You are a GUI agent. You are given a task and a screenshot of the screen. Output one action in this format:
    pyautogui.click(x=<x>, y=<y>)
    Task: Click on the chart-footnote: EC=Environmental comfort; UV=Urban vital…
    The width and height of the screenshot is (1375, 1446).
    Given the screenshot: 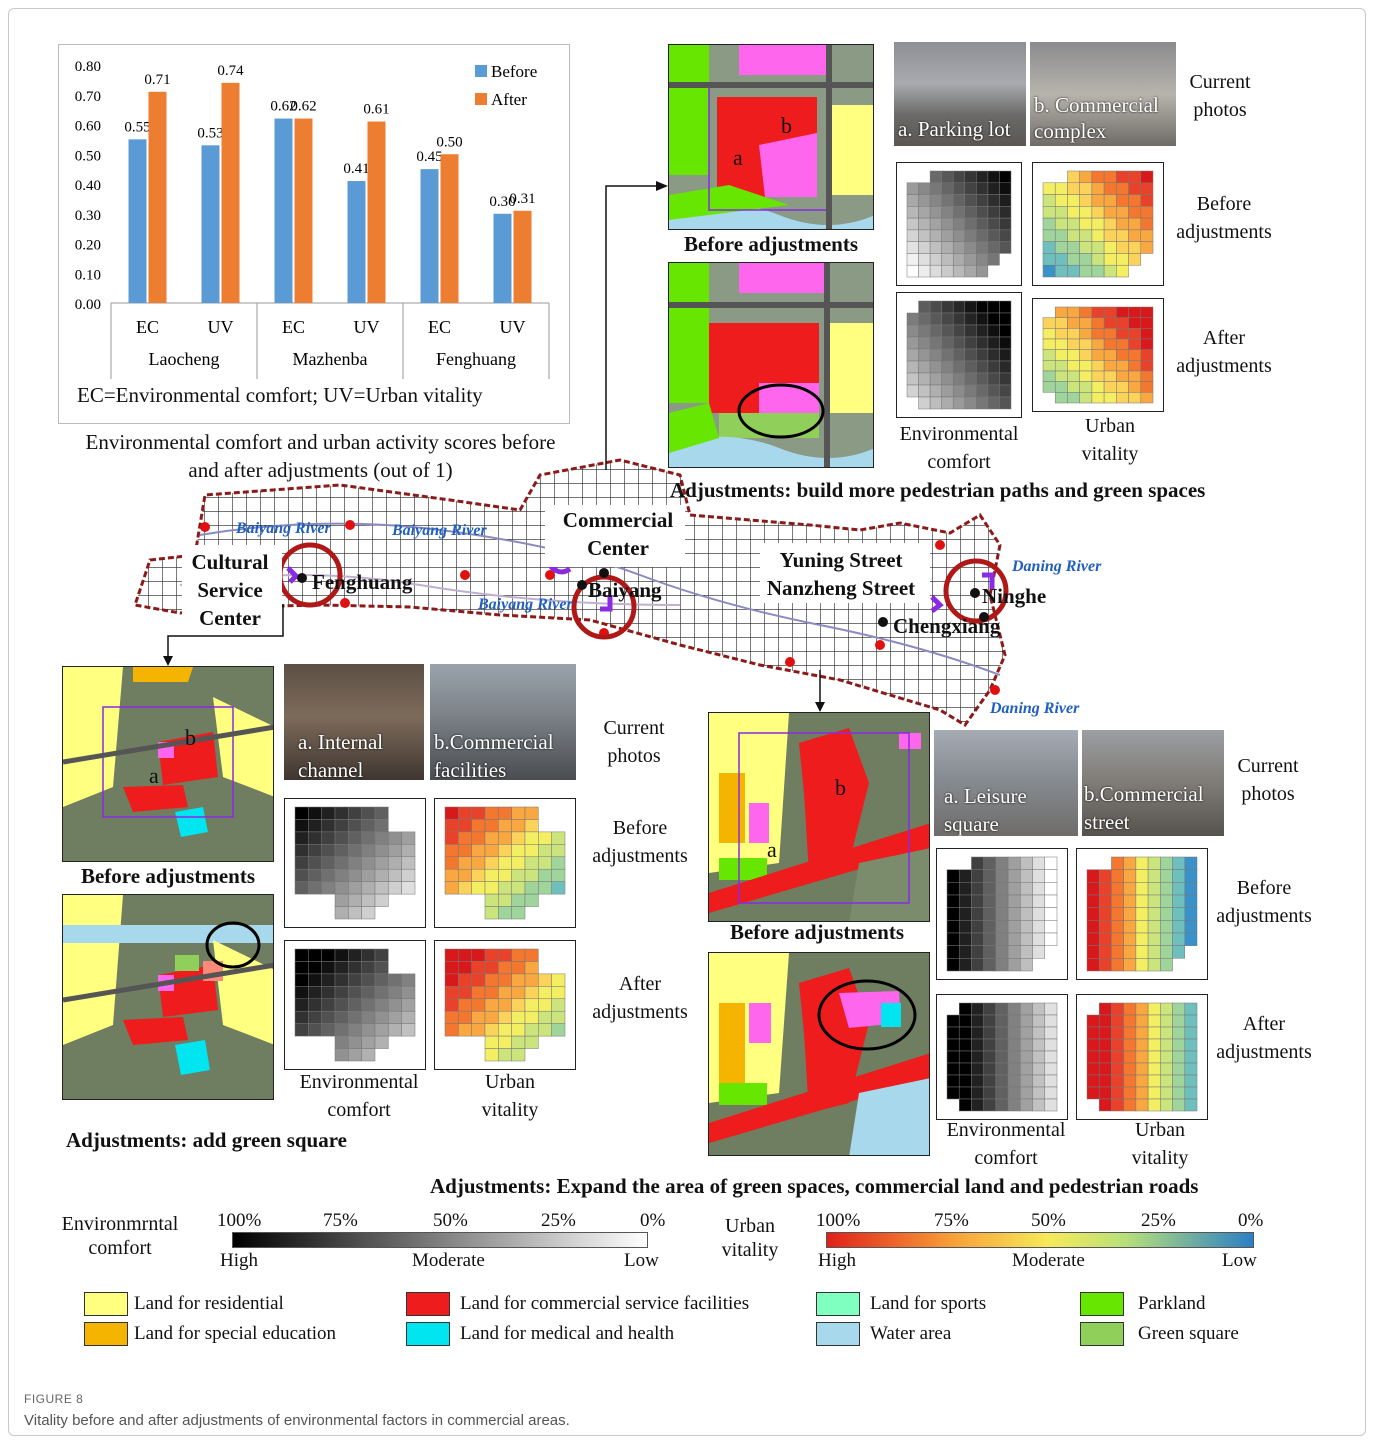 What is the action you would take?
    pyautogui.click(x=280, y=395)
    